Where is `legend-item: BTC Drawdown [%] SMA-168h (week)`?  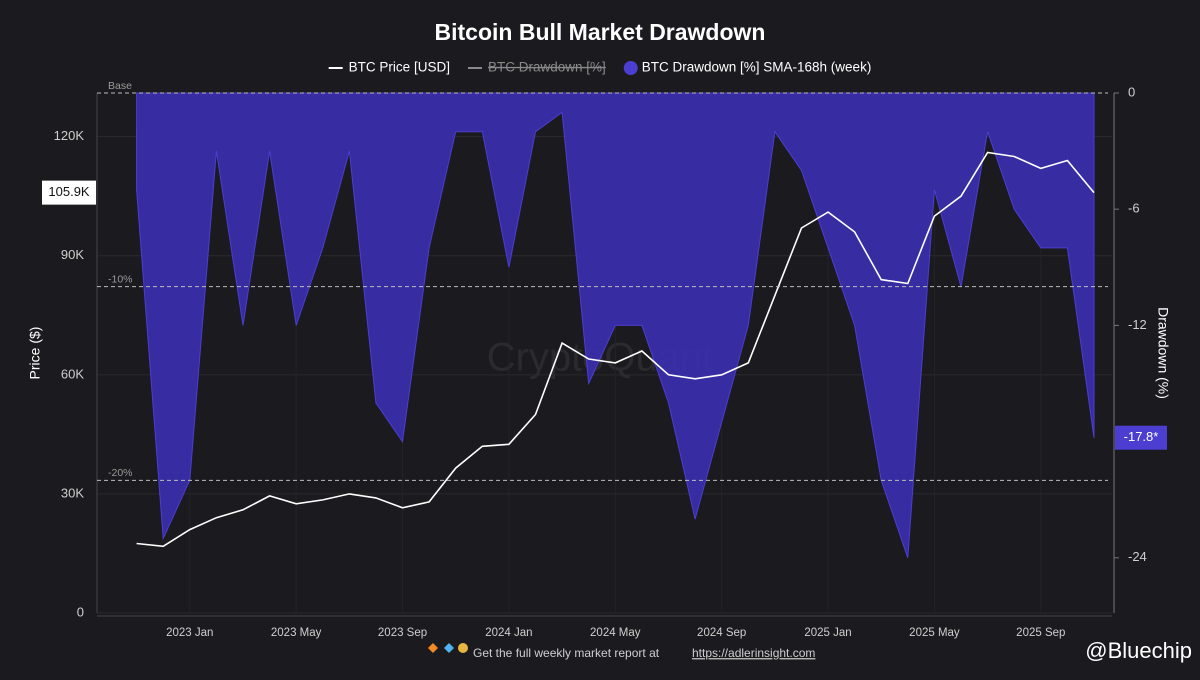
legend-item: BTC Drawdown [%] SMA-168h (week) is located at coordinates (747, 67).